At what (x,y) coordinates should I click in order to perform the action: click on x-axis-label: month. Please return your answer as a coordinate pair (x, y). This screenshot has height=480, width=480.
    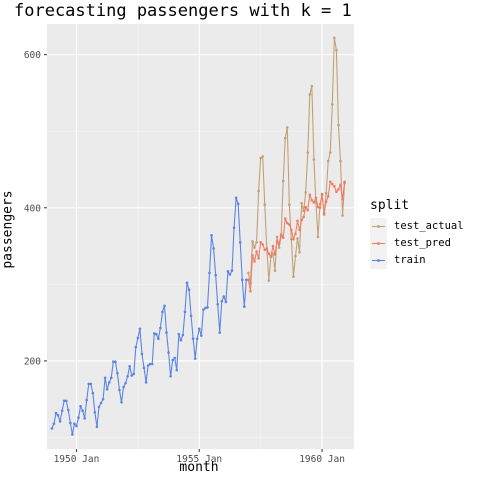
    Looking at the image, I should click on (199, 467).